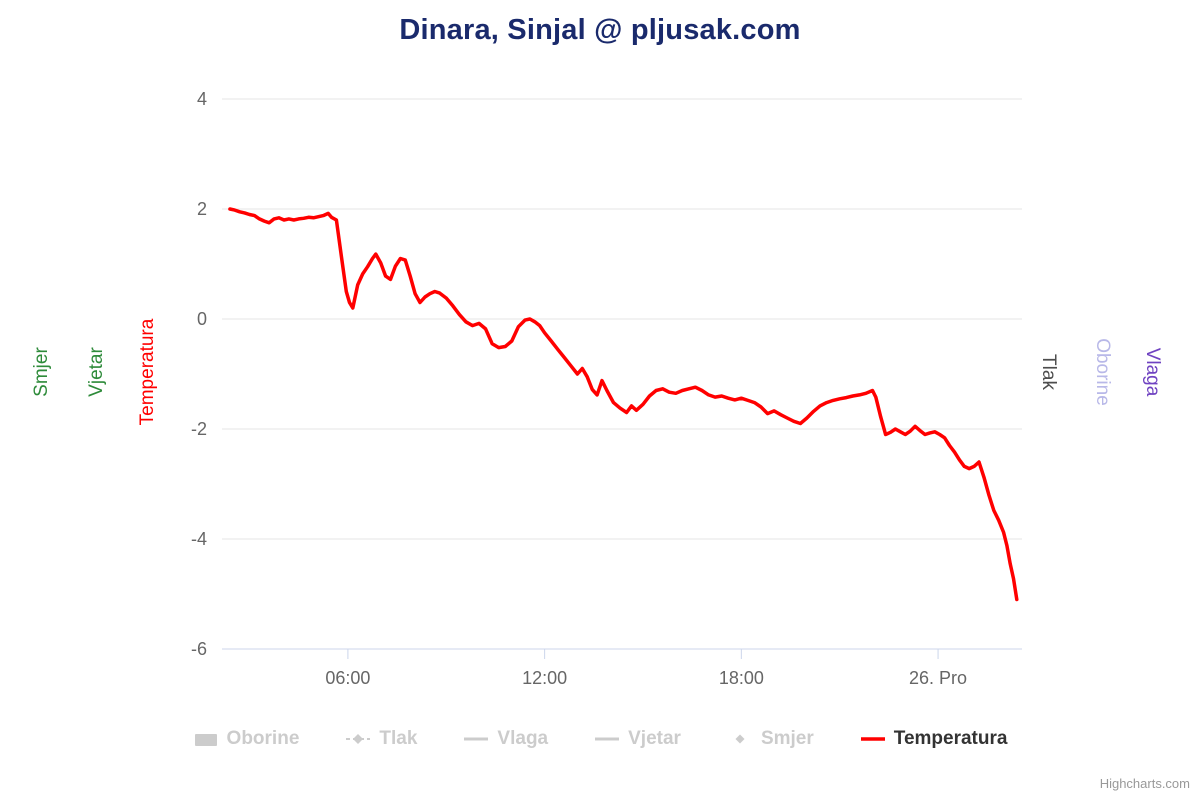 This screenshot has height=800, width=1200. I want to click on axis-title-tlak: Tlak, so click(1048, 372).